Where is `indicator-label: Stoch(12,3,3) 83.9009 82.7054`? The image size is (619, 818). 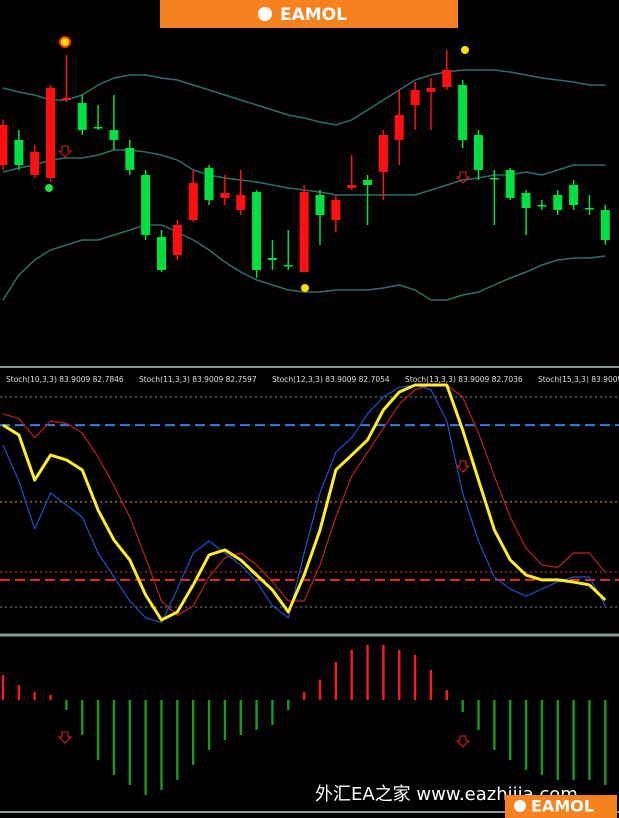
indicator-label: Stoch(12,3,3) 83.9009 82.7054 is located at coordinates (331, 379).